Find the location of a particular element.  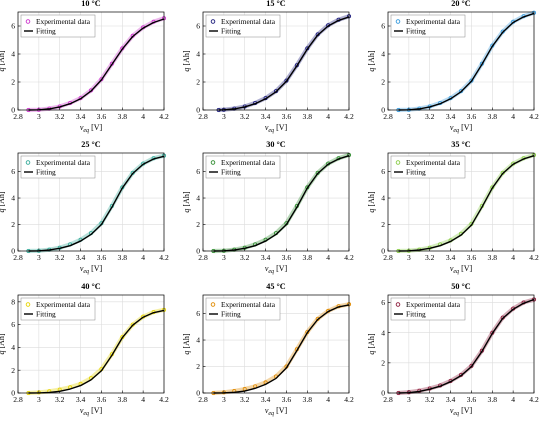

chart-title: 35 °C is located at coordinates (461, 144).